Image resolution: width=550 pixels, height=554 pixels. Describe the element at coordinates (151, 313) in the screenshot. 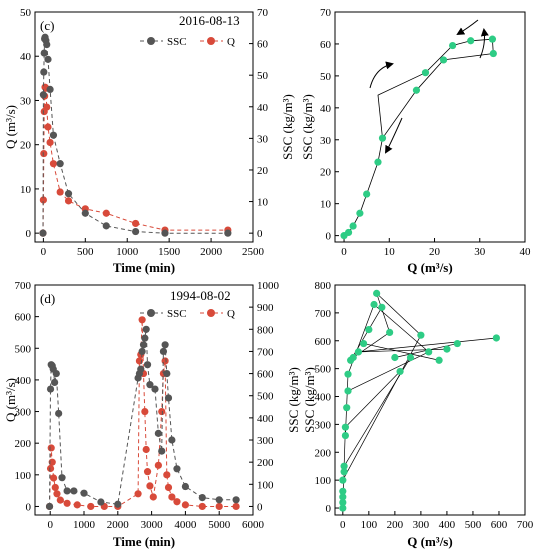

I see `legend-ssc-marker` at that location.